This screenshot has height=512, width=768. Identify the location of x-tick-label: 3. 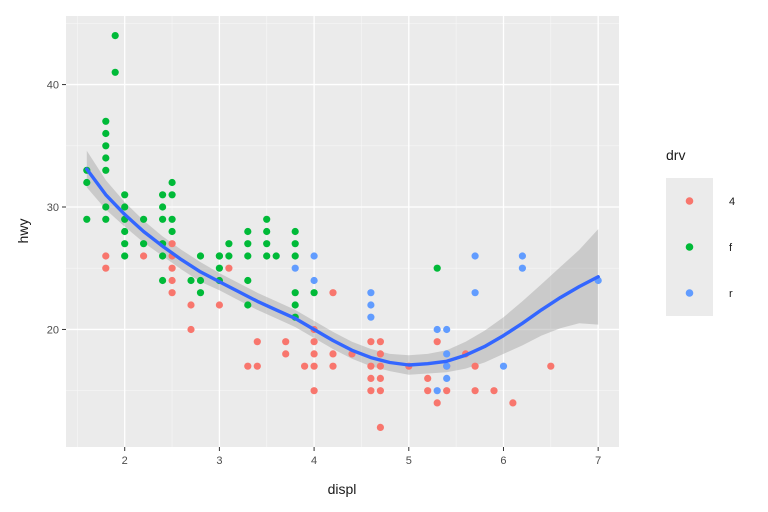
(219, 461).